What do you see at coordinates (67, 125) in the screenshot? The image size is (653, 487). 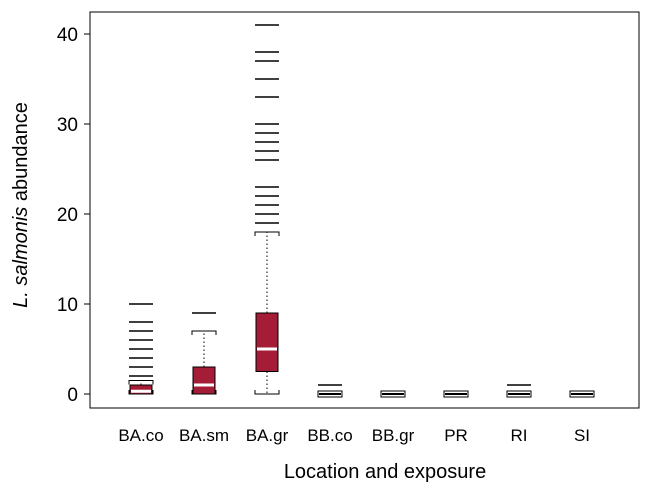 I see `y-tick-label-30: 30` at bounding box center [67, 125].